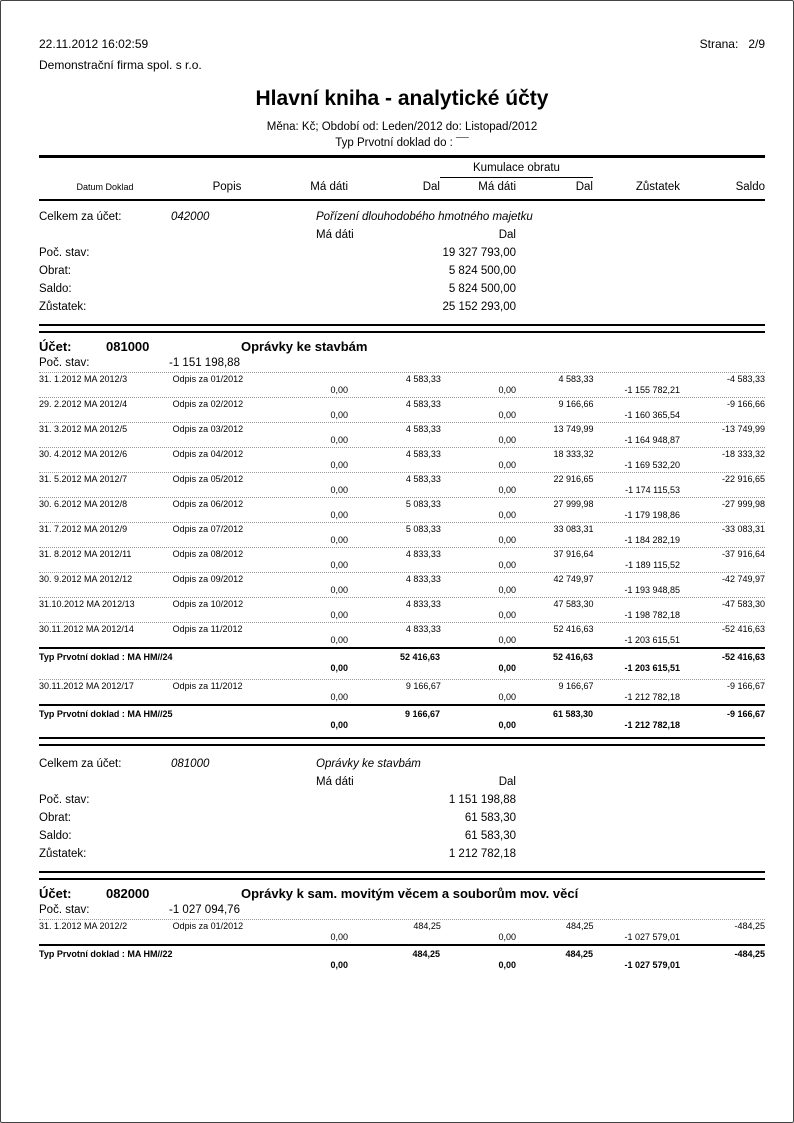 This screenshot has height=1123, width=794. Describe the element at coordinates (402, 819) in the screenshot. I see `summary-row: Obrat: 61 583,30` at that location.